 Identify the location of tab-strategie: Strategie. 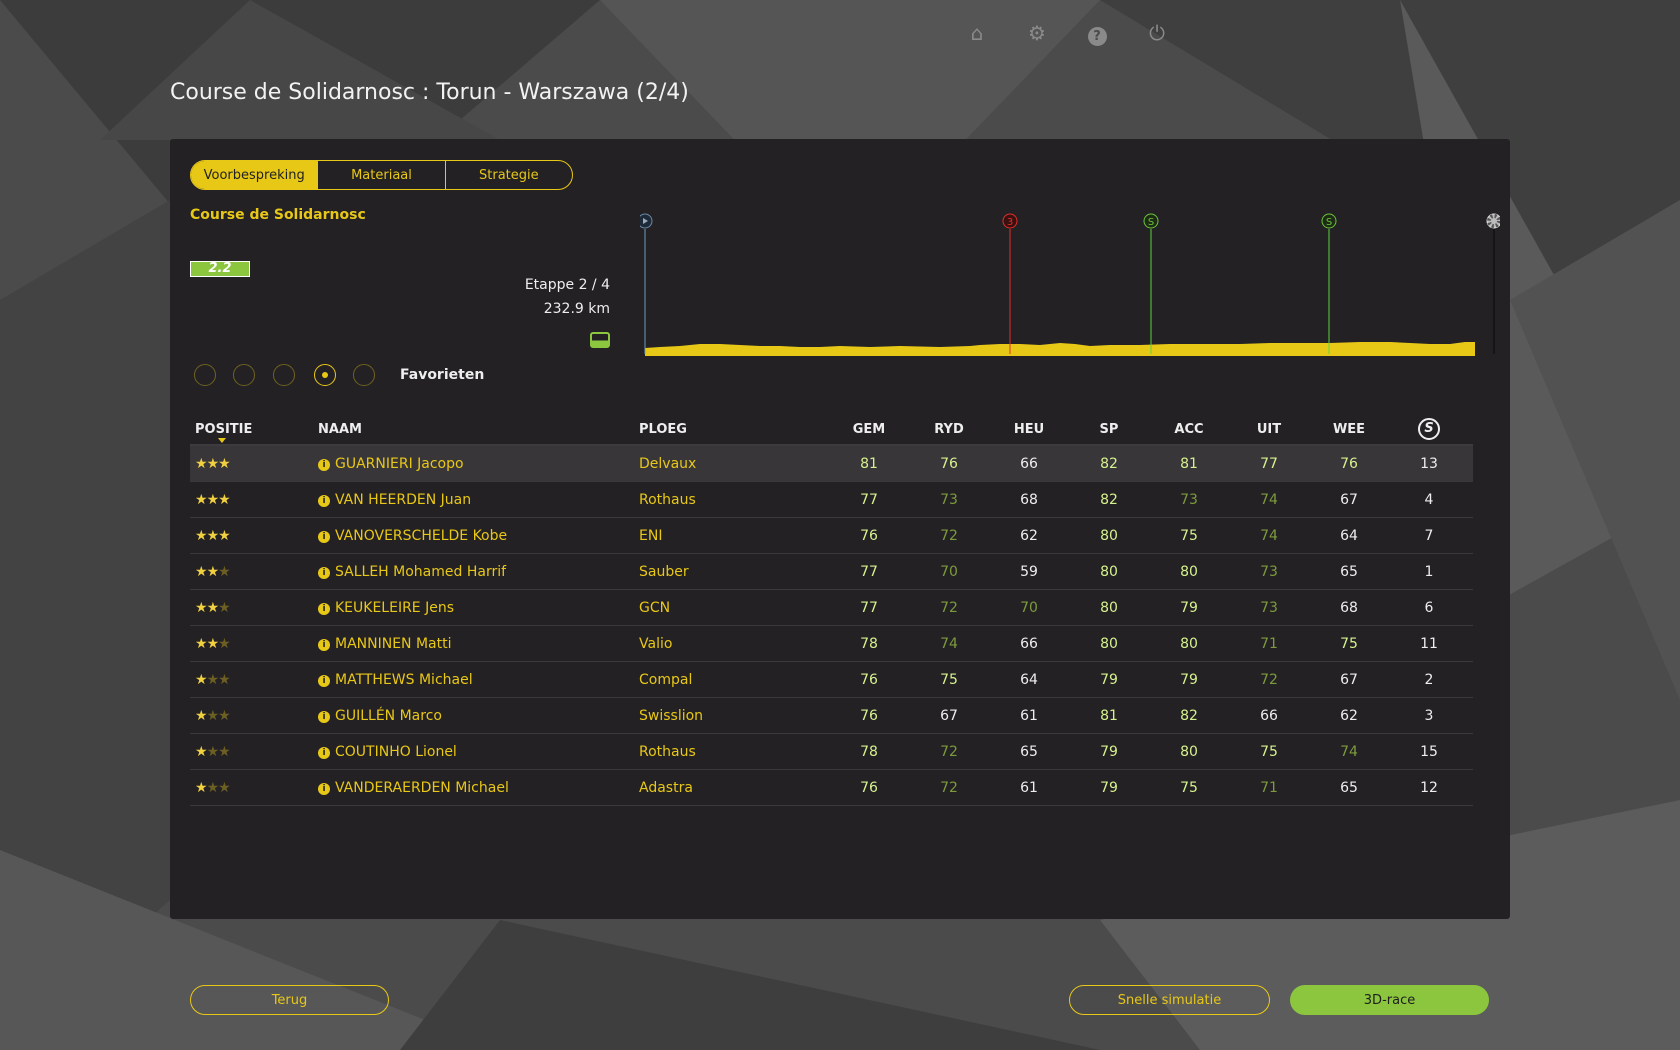
(508, 175).